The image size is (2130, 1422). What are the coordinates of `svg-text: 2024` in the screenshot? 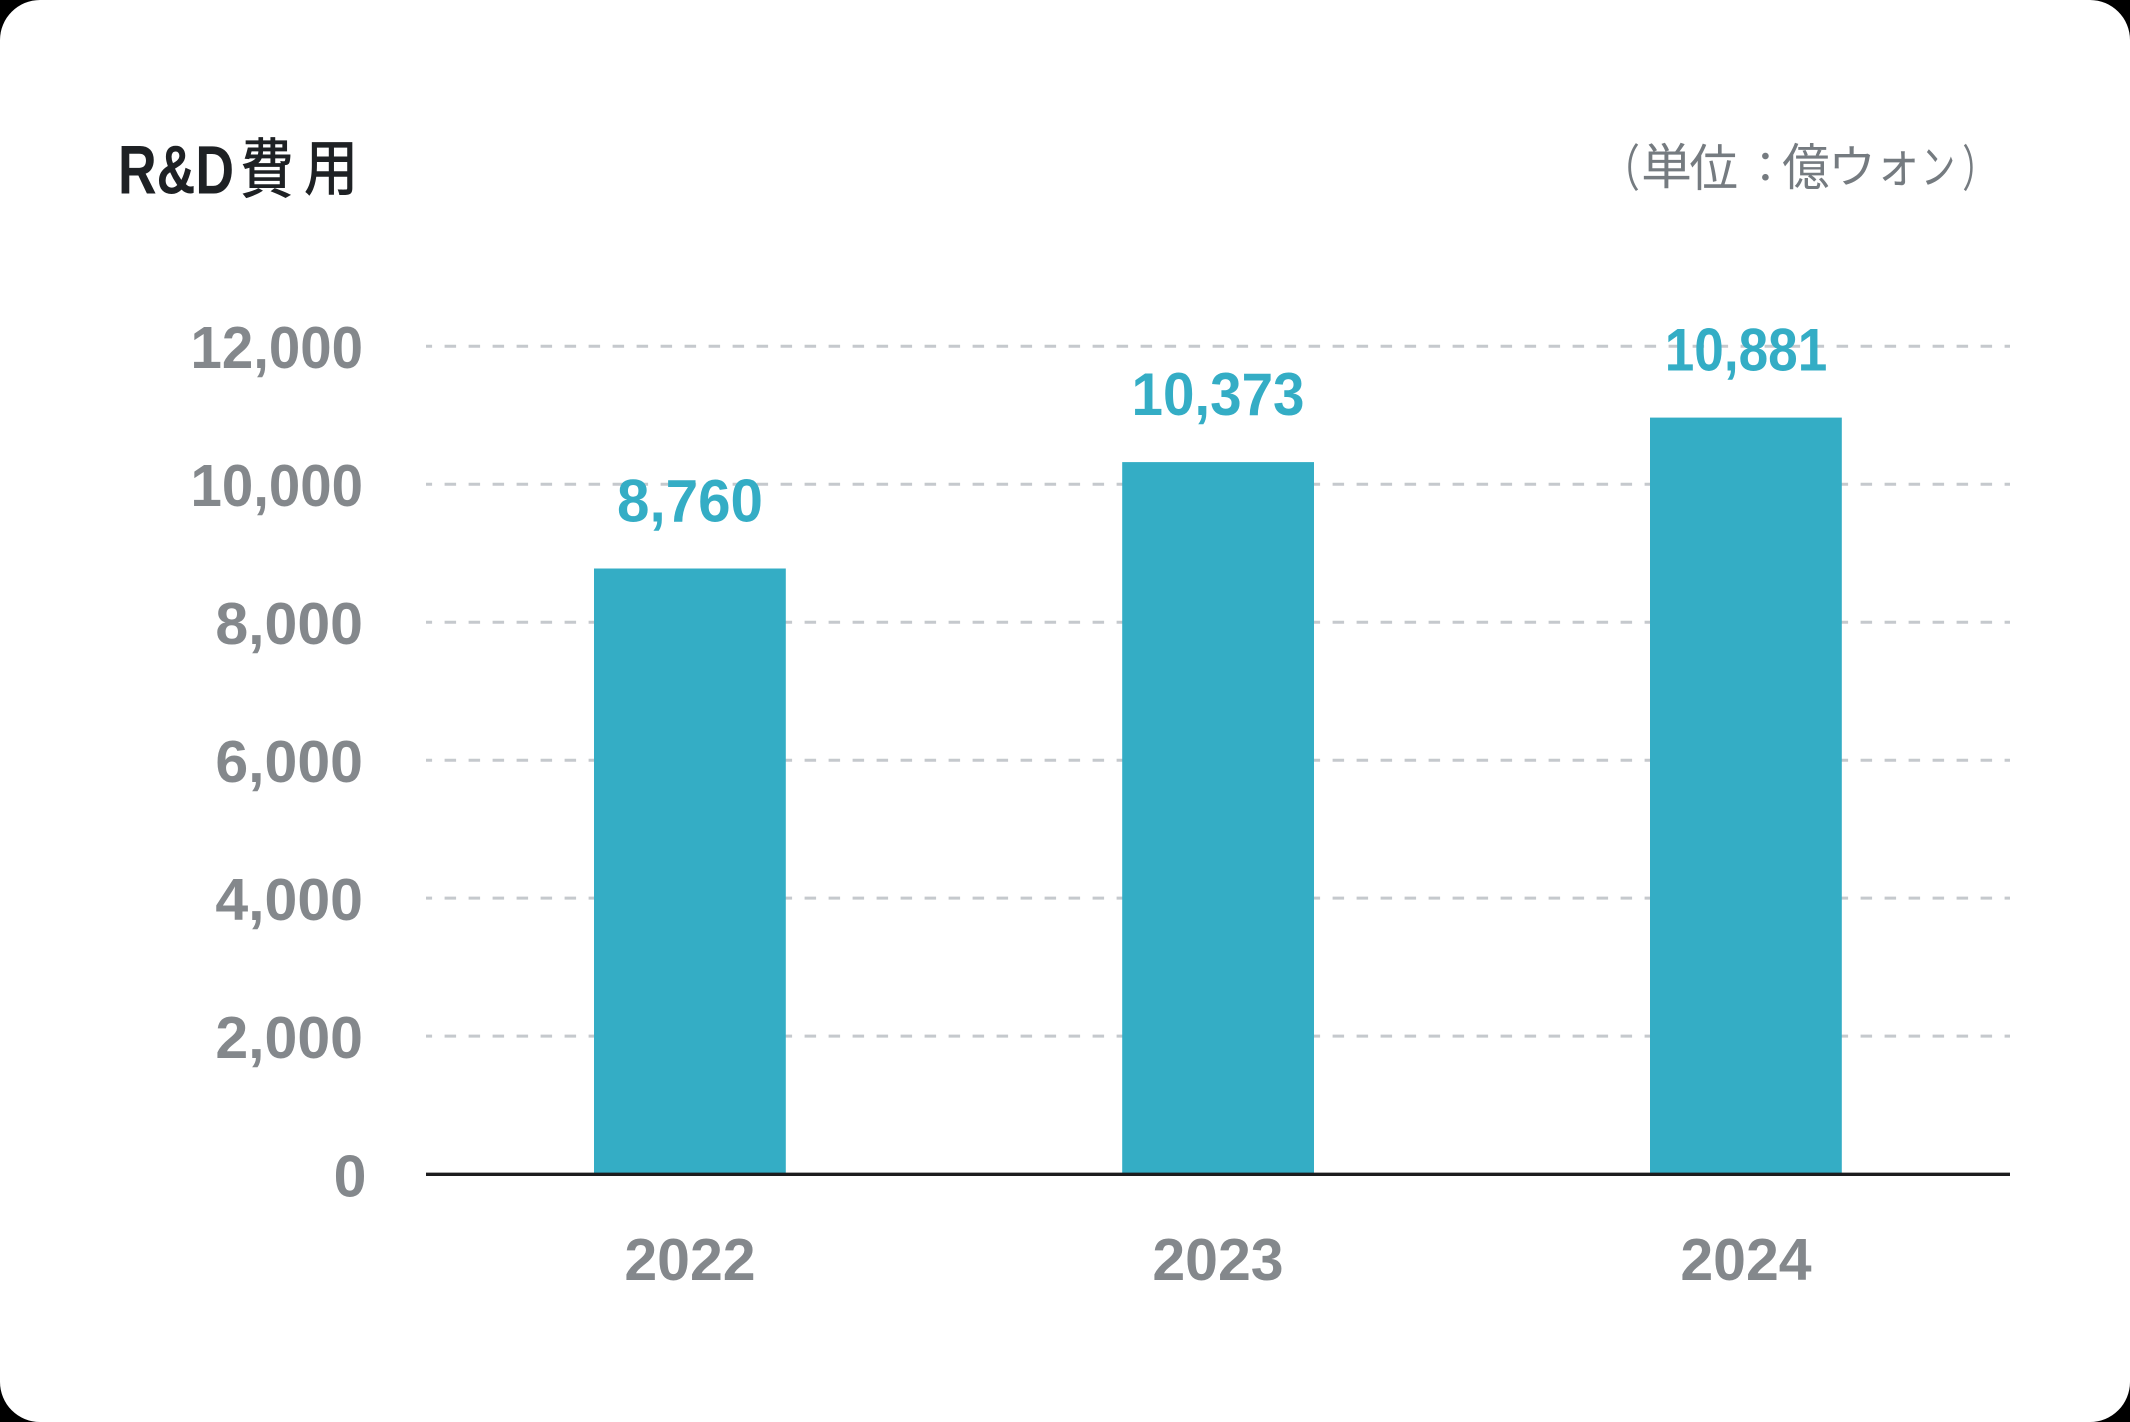 It's located at (1745, 1260).